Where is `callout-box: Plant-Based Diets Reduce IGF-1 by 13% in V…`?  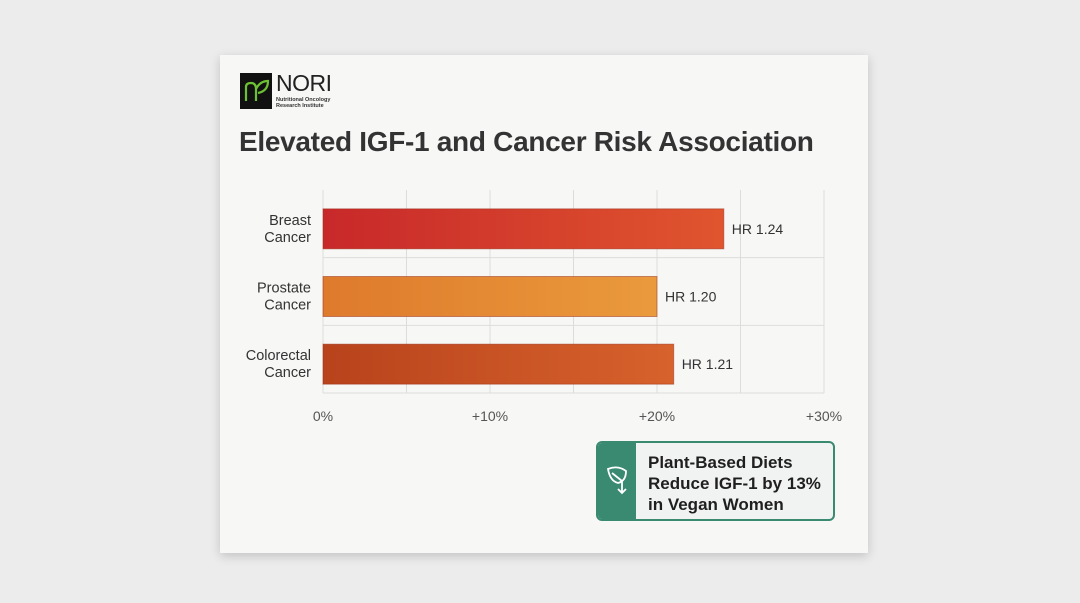 callout-box: Plant-Based Diets Reduce IGF-1 by 13% in V… is located at coordinates (715, 481).